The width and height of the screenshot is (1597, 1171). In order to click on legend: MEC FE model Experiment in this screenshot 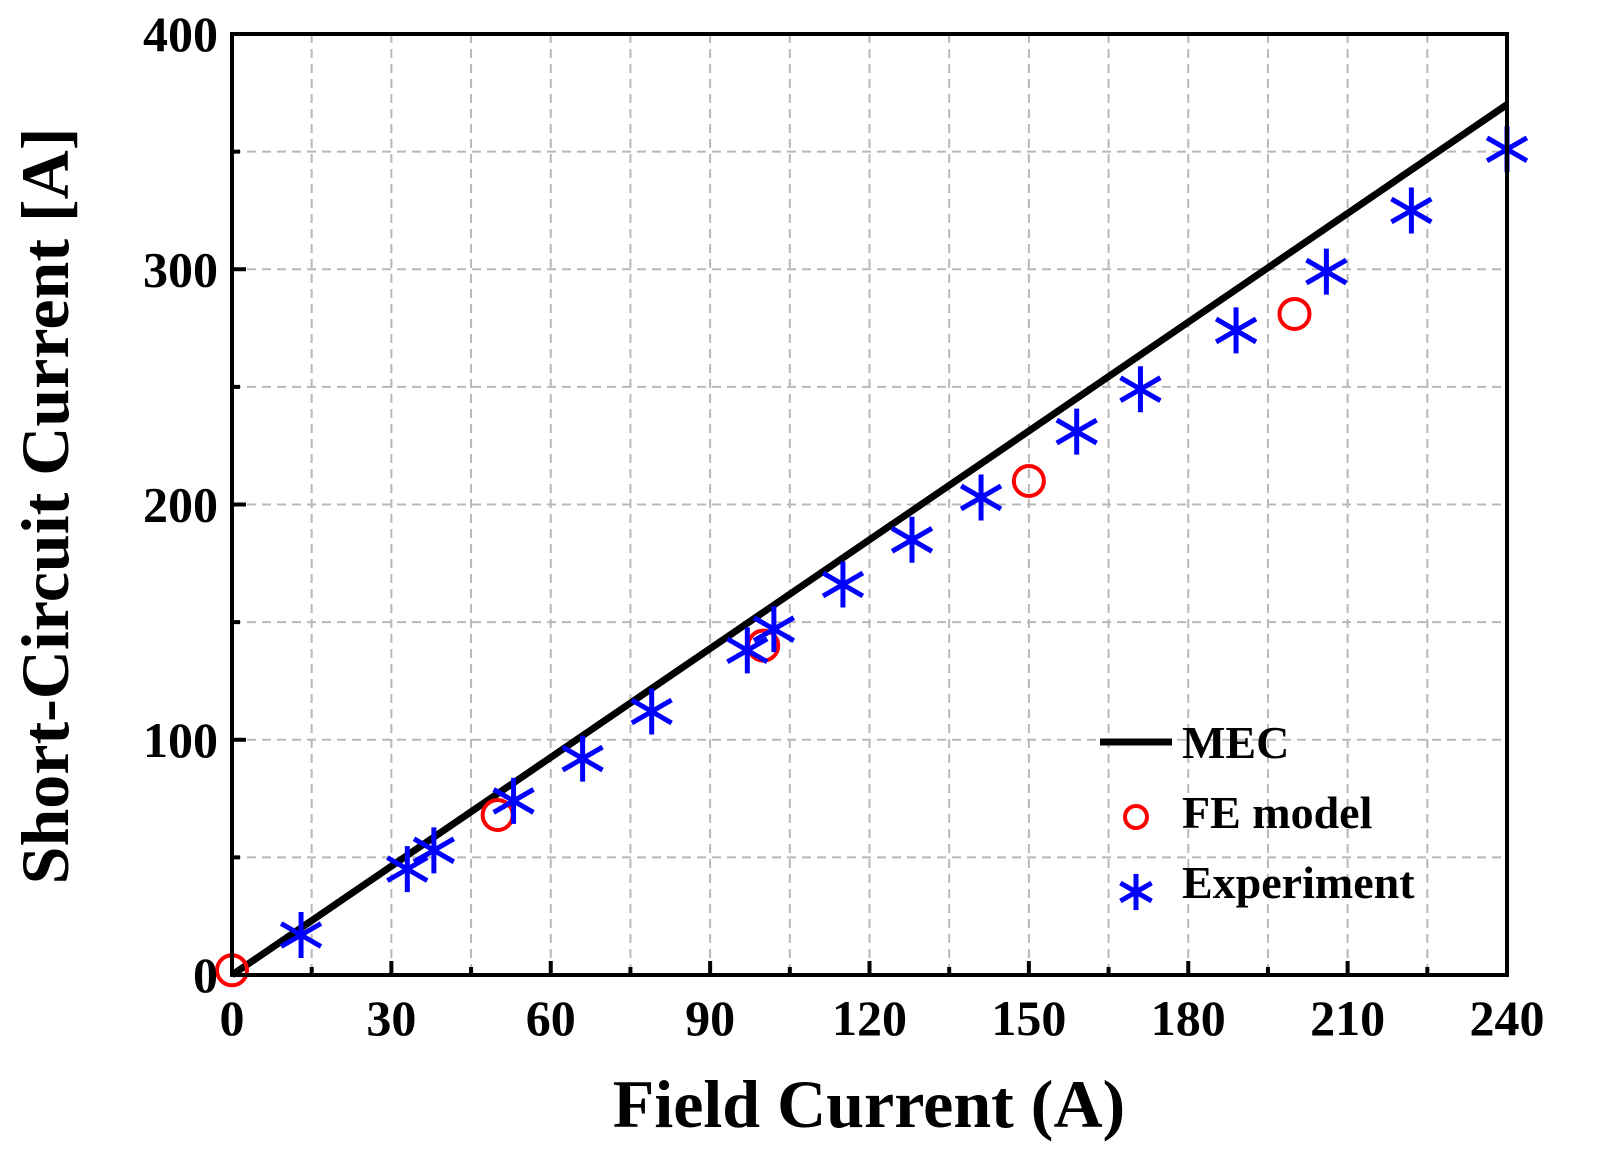, I will do `click(1257, 813)`.